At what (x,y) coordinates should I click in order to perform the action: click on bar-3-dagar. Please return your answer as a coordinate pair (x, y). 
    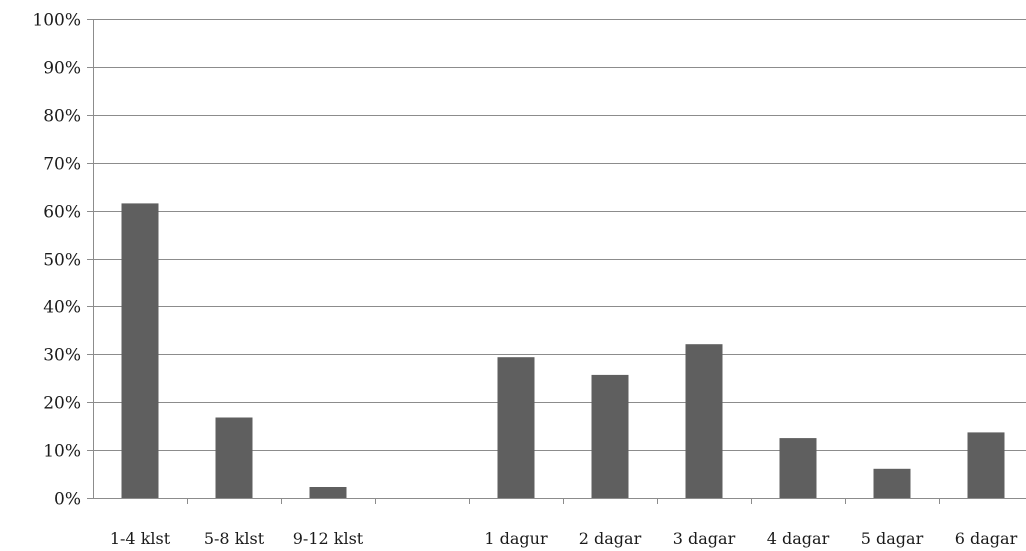
    Looking at the image, I should click on (704, 421).